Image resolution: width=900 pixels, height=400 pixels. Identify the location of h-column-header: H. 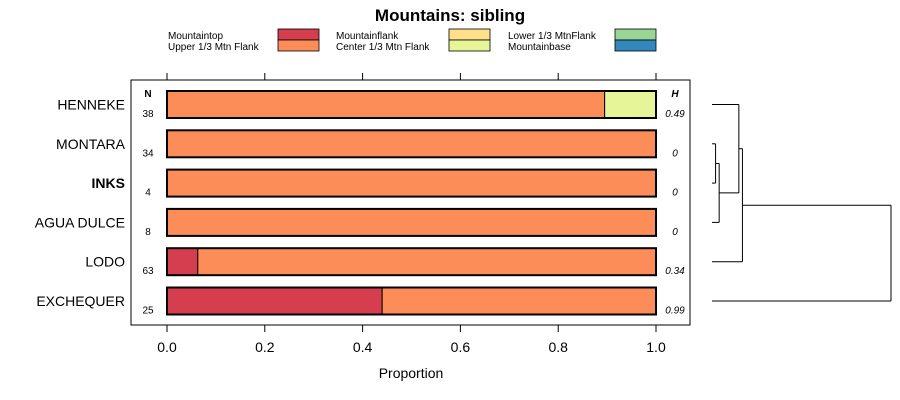
(675, 94).